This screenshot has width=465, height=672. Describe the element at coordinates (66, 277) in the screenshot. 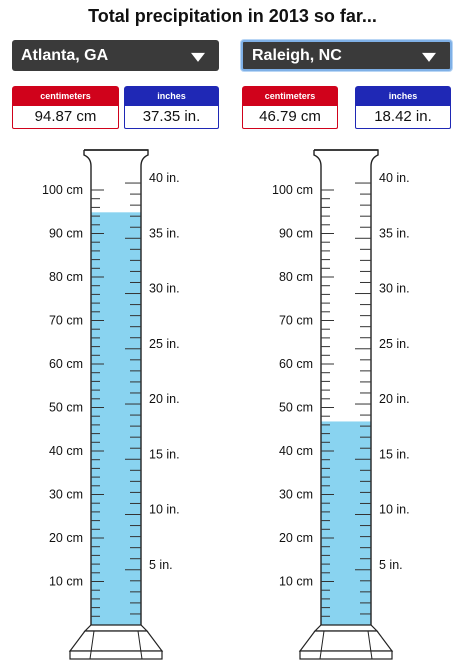

I see `cm-label-left: 80 cm` at that location.